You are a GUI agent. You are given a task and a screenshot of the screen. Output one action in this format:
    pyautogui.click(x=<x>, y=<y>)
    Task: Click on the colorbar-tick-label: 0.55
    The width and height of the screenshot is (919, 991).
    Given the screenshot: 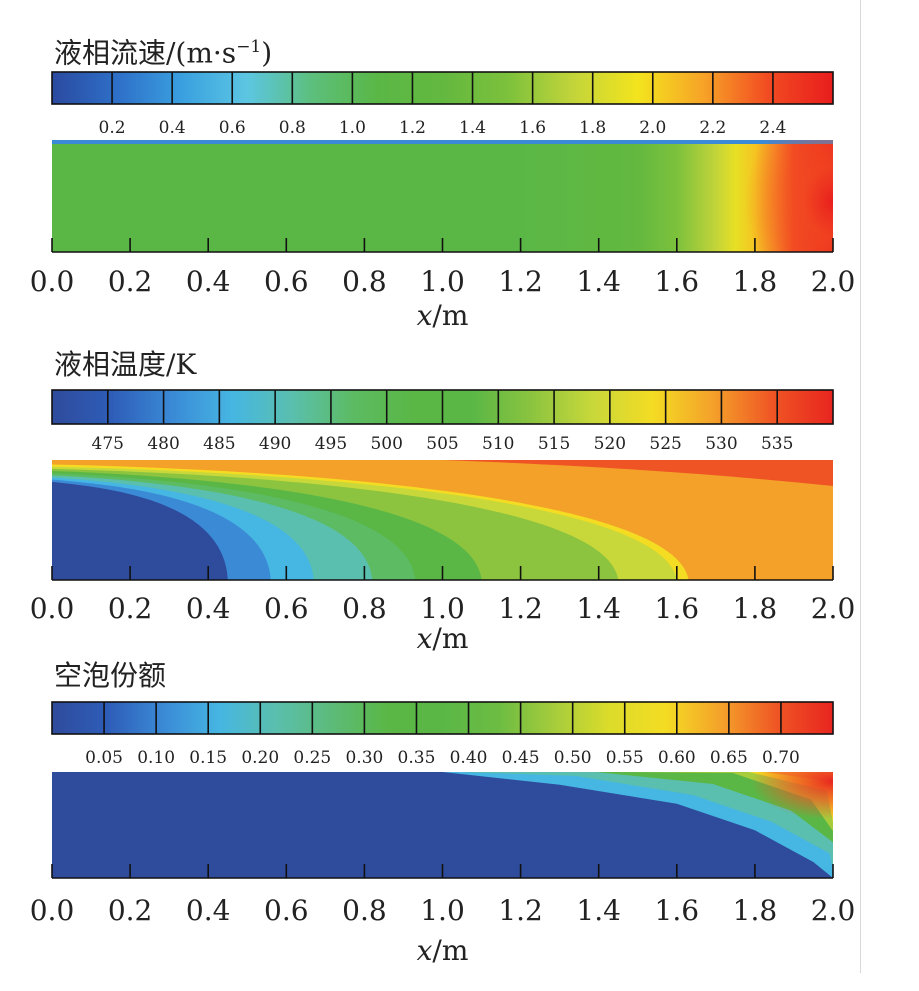 What is the action you would take?
    pyautogui.click(x=625, y=758)
    